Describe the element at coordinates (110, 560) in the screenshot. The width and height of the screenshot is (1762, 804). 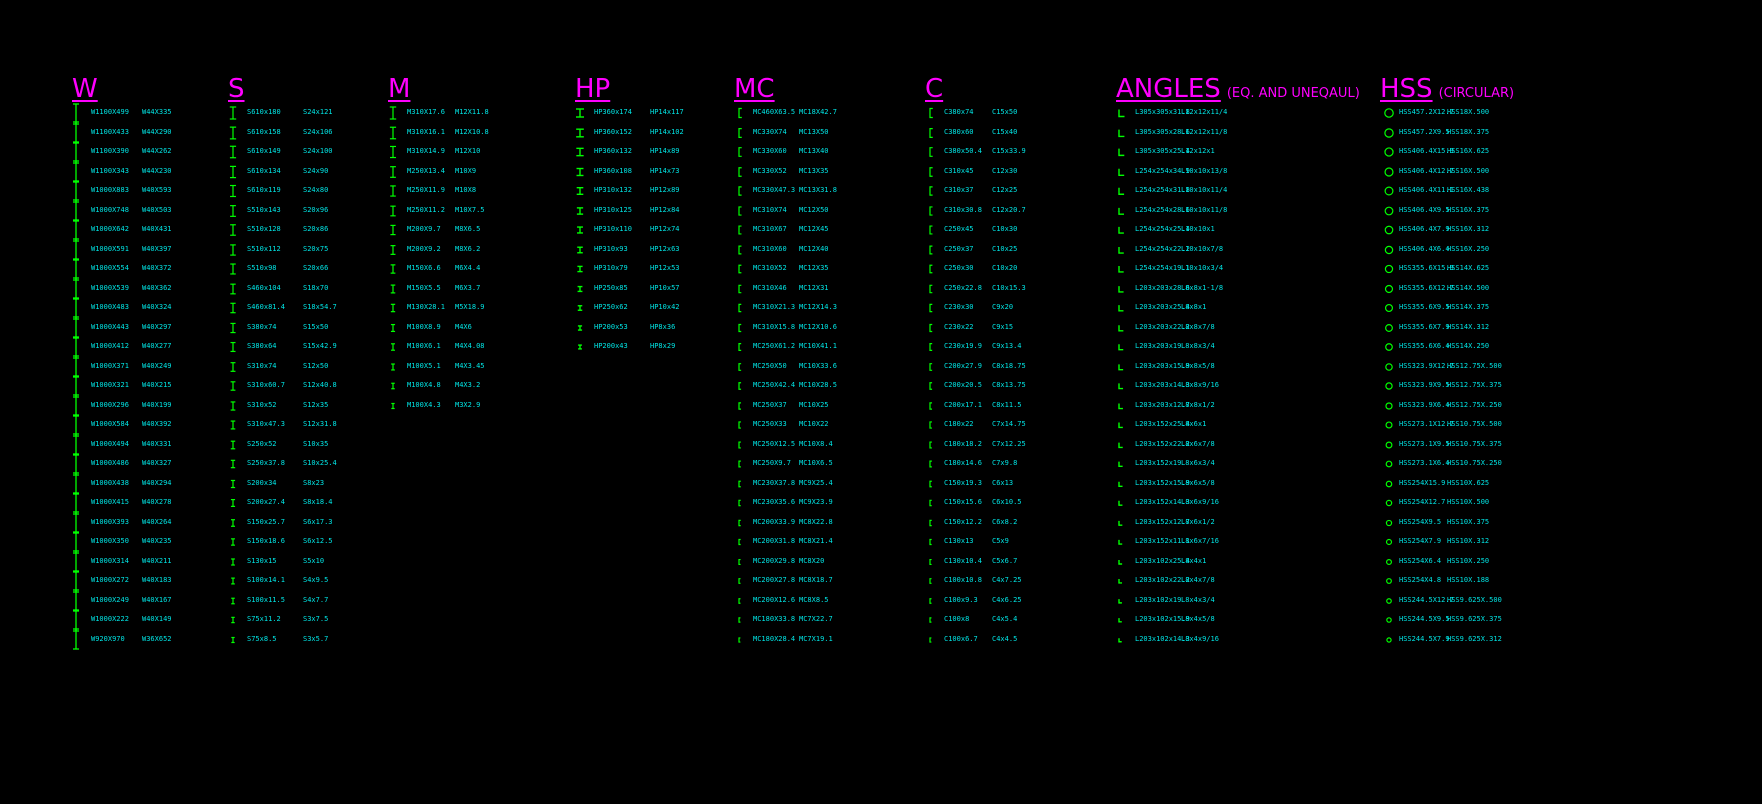
I see `metric-designation: W1000X314` at that location.